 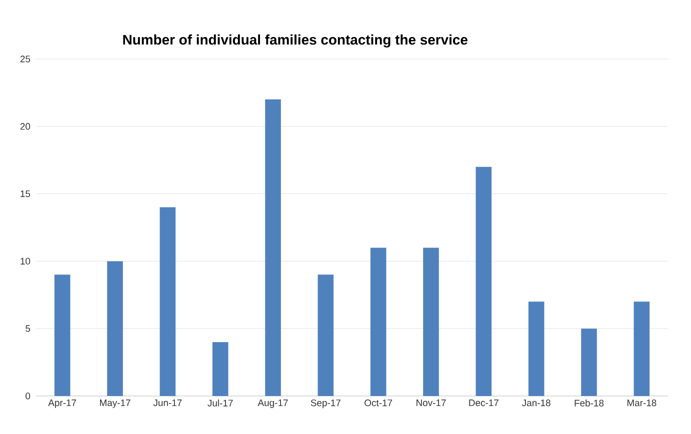 What do you see at coordinates (641, 403) in the screenshot?
I see `x-tick-label: Mar-18` at bounding box center [641, 403].